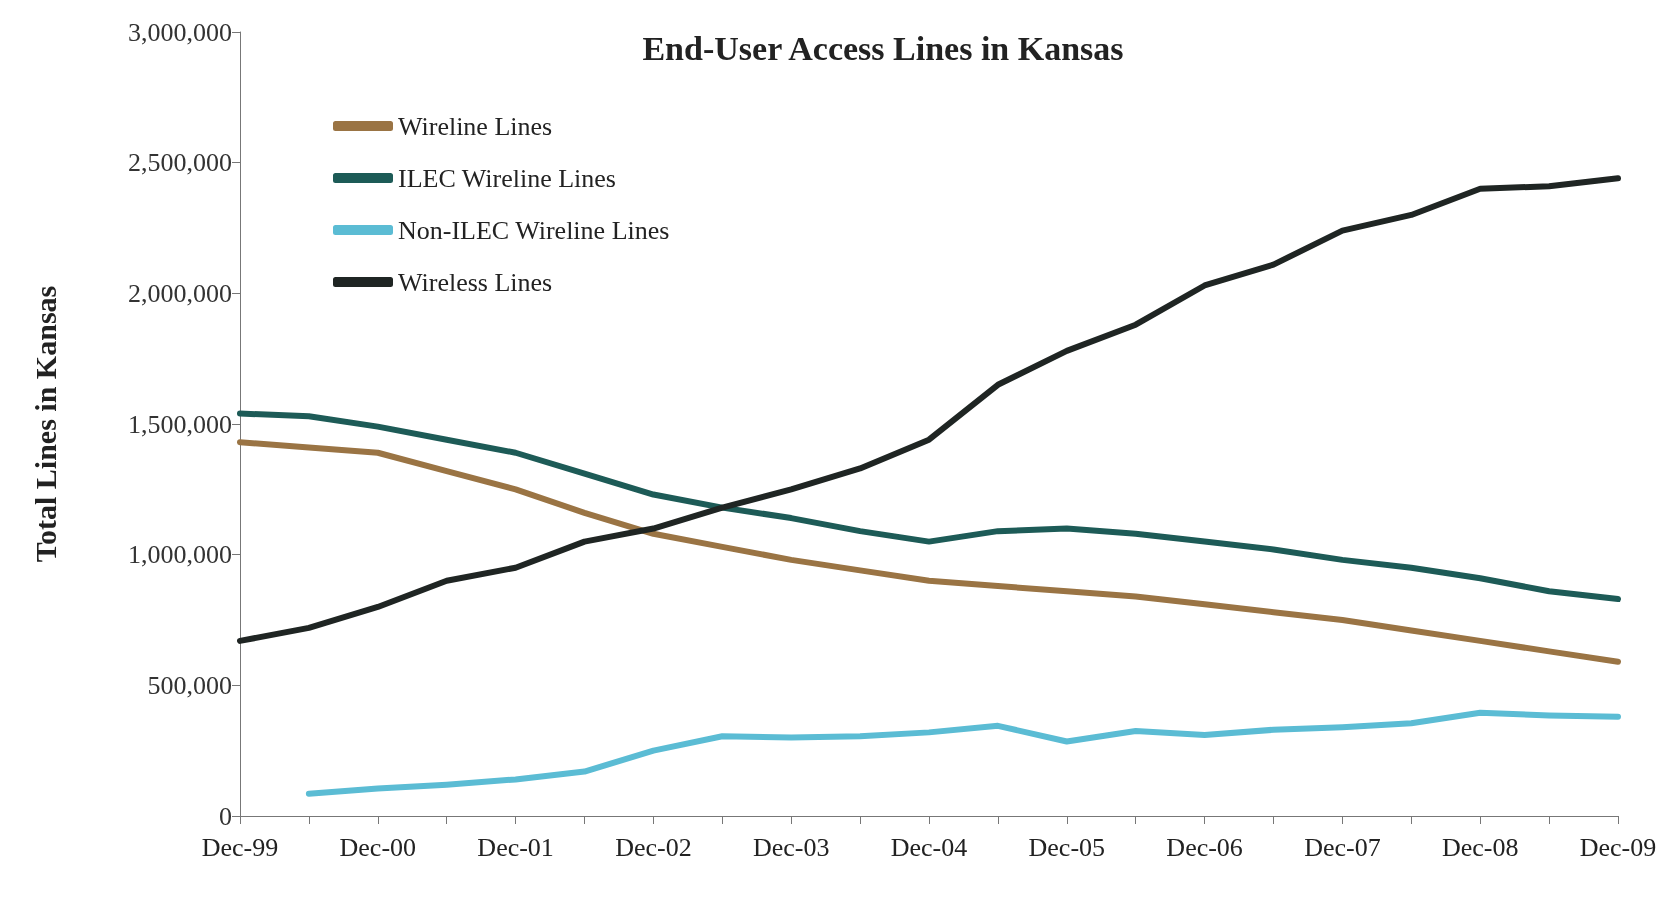 The width and height of the screenshot is (1678, 906). Describe the element at coordinates (507, 178) in the screenshot. I see `legend-label: ILEC Wireline Lines` at that location.